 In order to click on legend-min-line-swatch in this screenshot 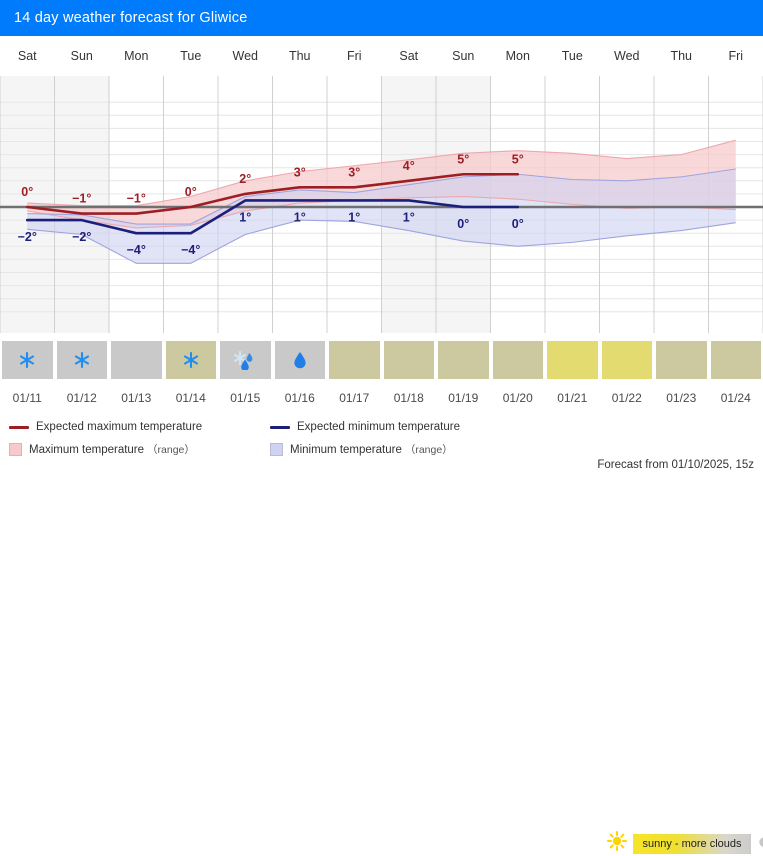, I will do `click(280, 427)`.